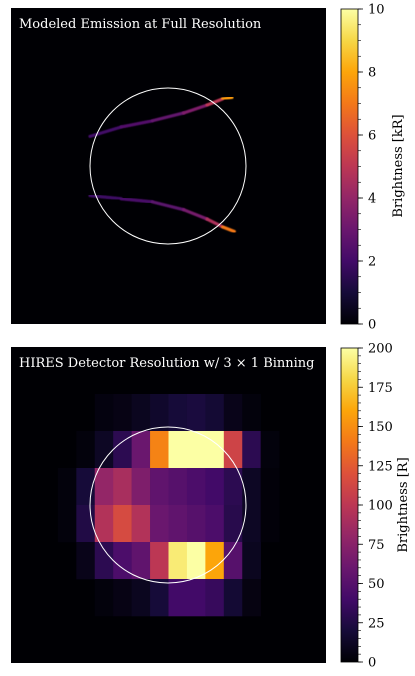 The width and height of the screenshot is (415, 676). I want to click on colorbar-tick-label: 25, so click(376, 623).